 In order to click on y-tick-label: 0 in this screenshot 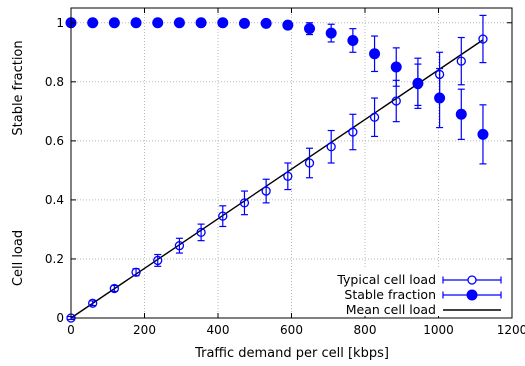, I will do `click(60, 318)`.